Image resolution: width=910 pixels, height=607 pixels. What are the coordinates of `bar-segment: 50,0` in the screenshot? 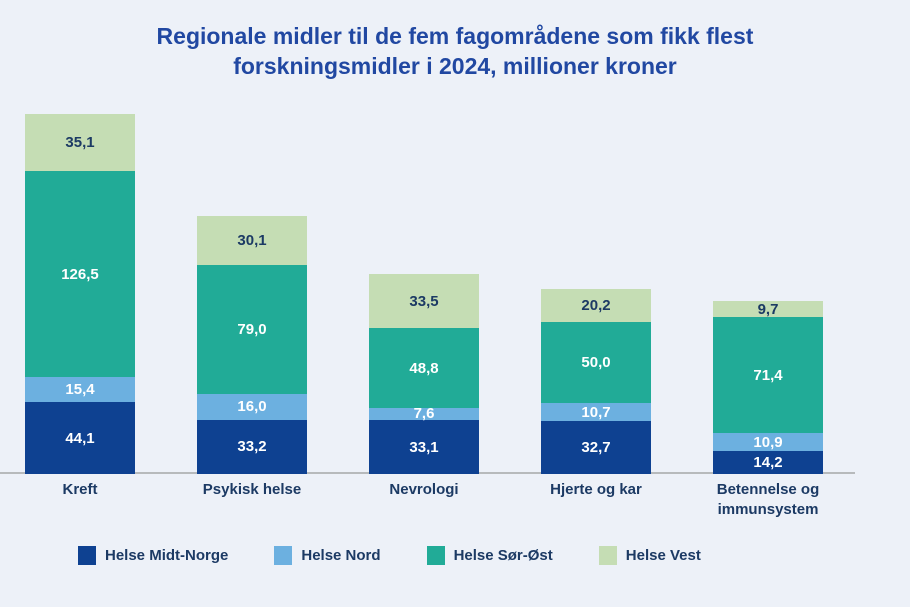 It's located at (596, 362).